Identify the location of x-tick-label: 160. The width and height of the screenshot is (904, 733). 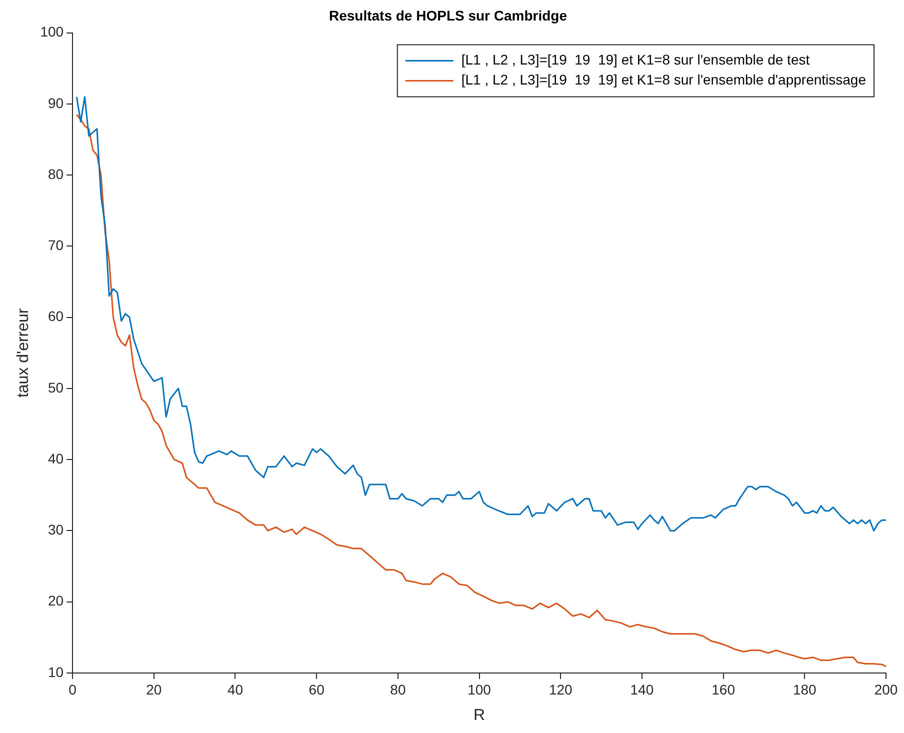
(724, 689).